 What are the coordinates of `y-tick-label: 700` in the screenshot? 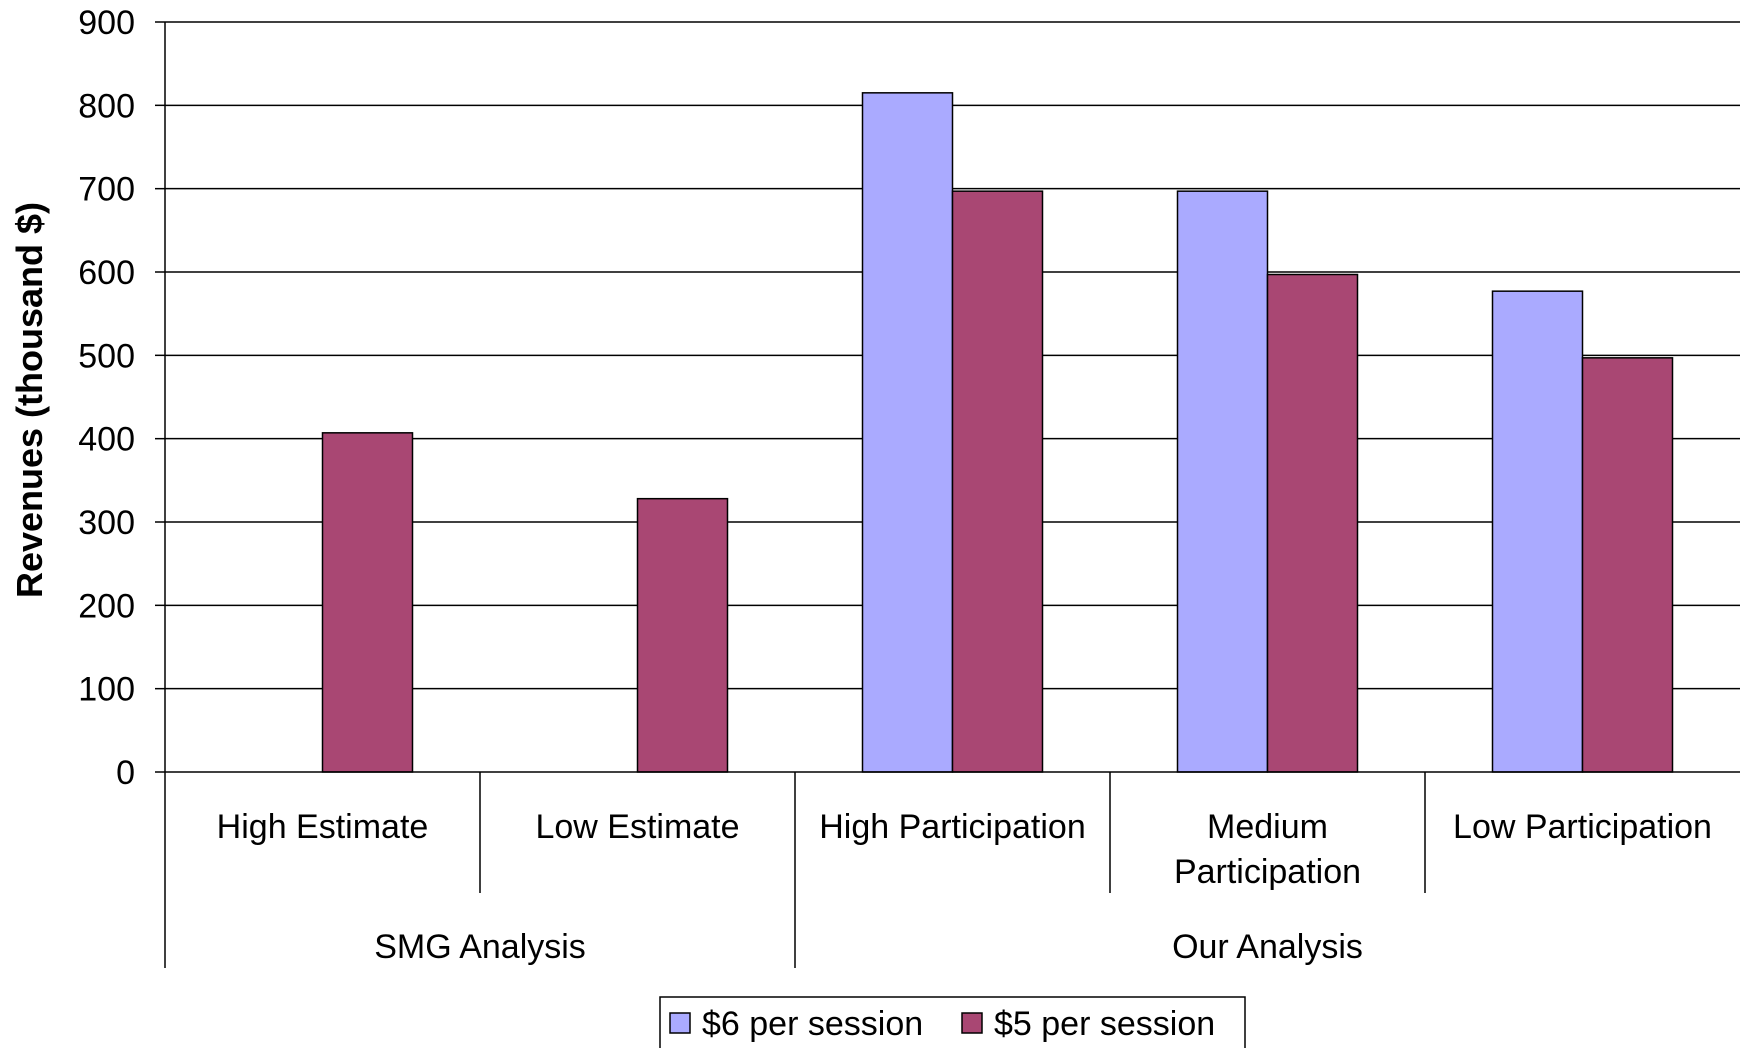 It's located at (106, 190).